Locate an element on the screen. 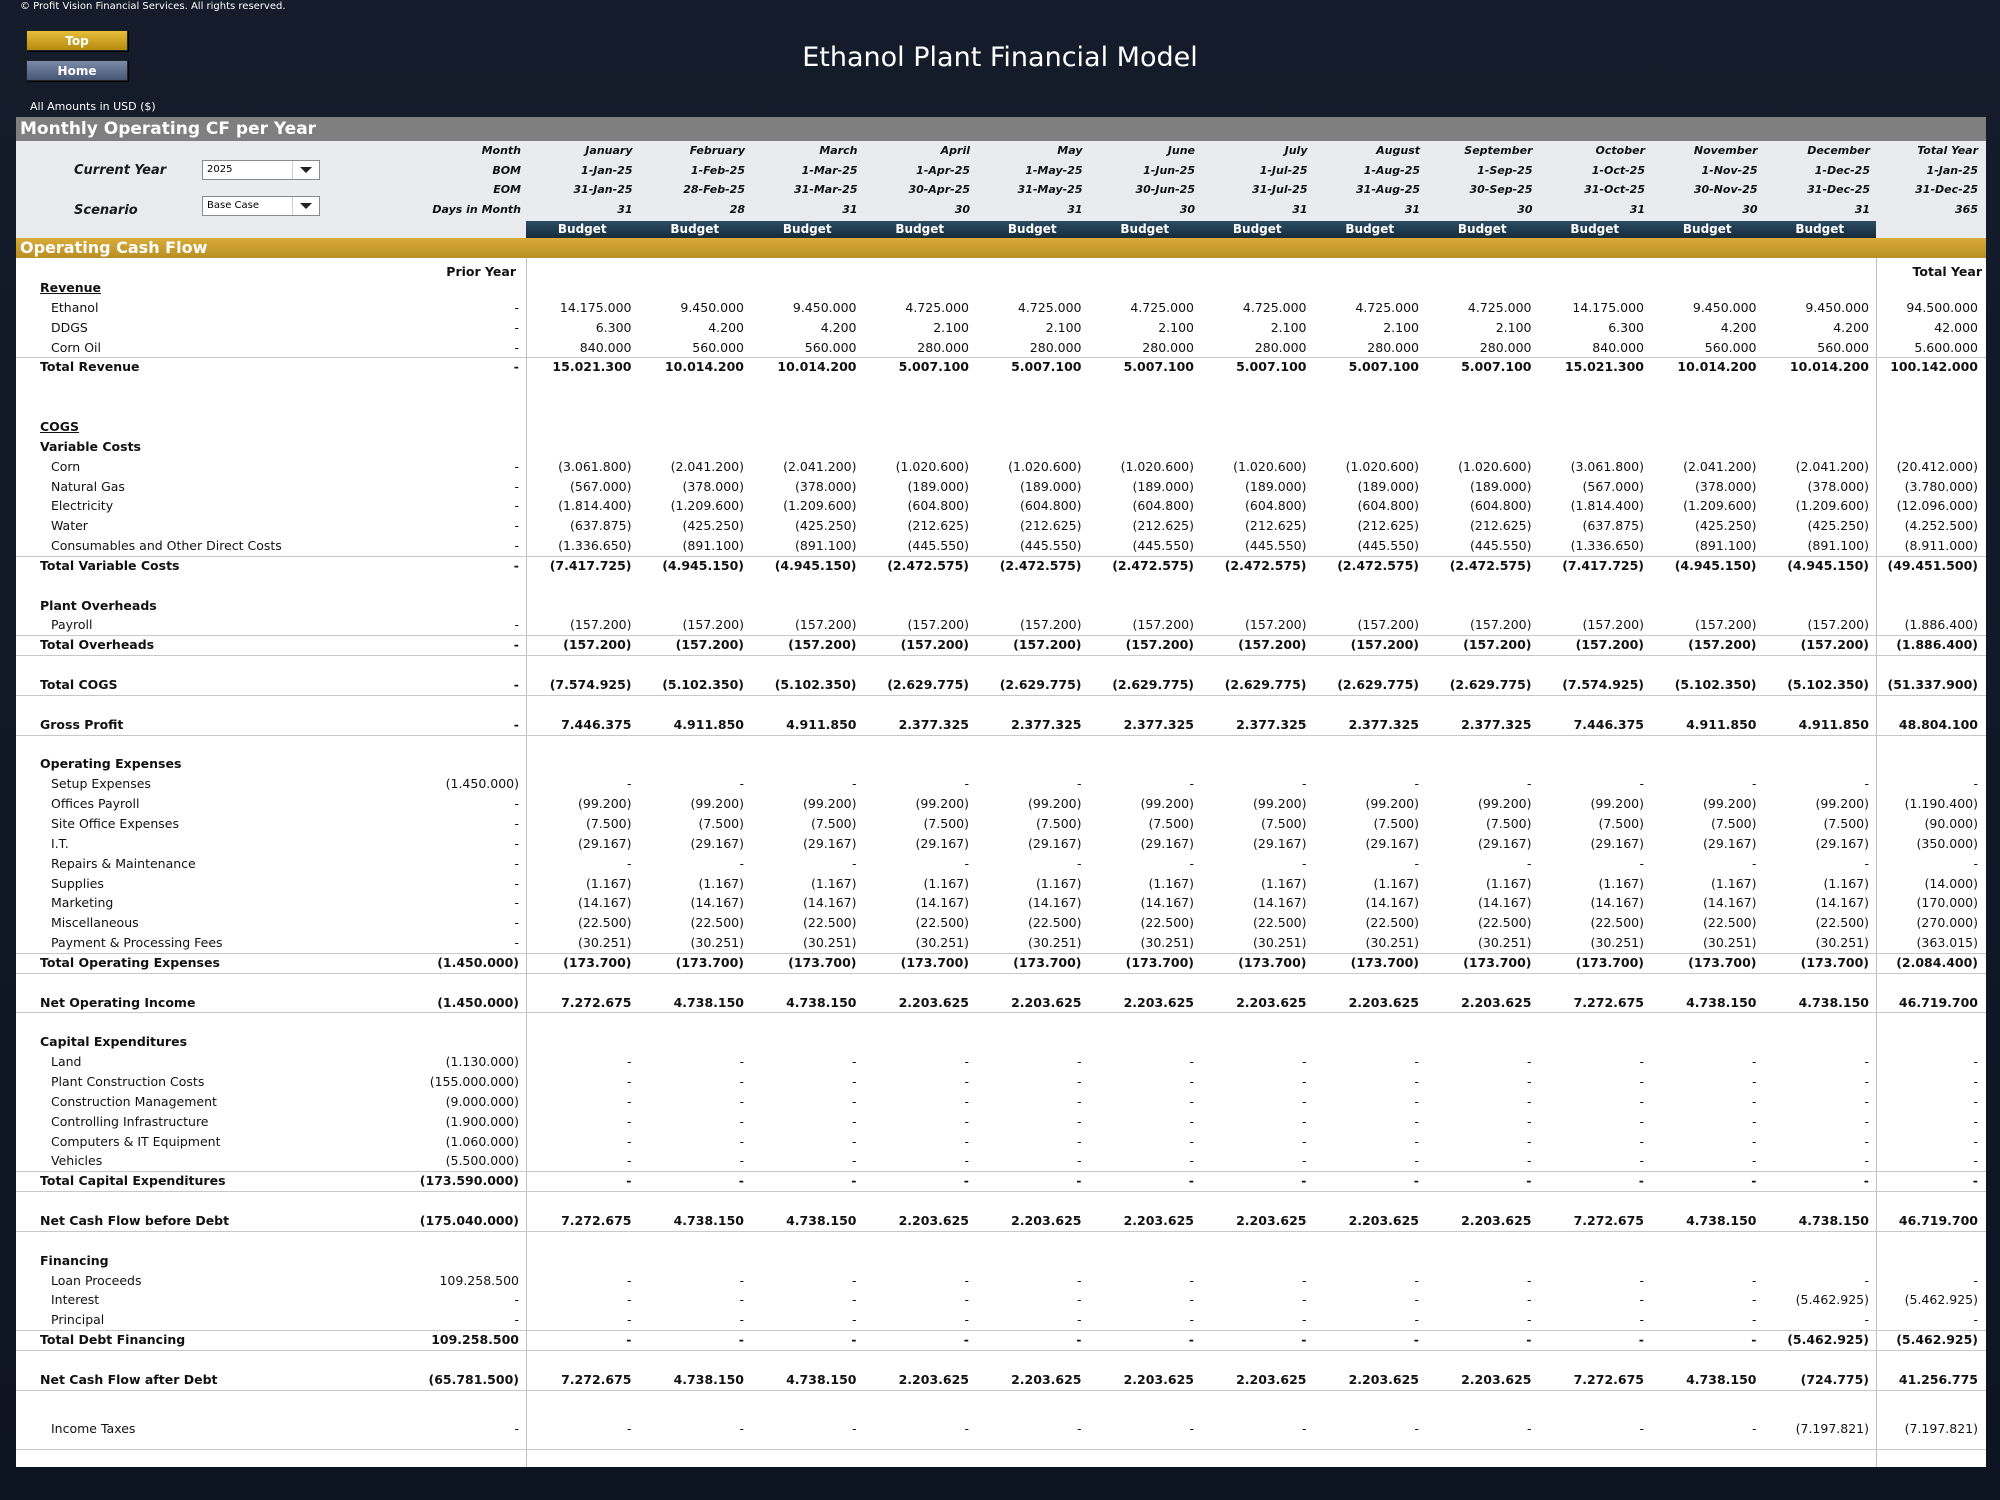 The height and width of the screenshot is (1500, 2000). month-bom: 1-Feb-25 is located at coordinates (717, 170).